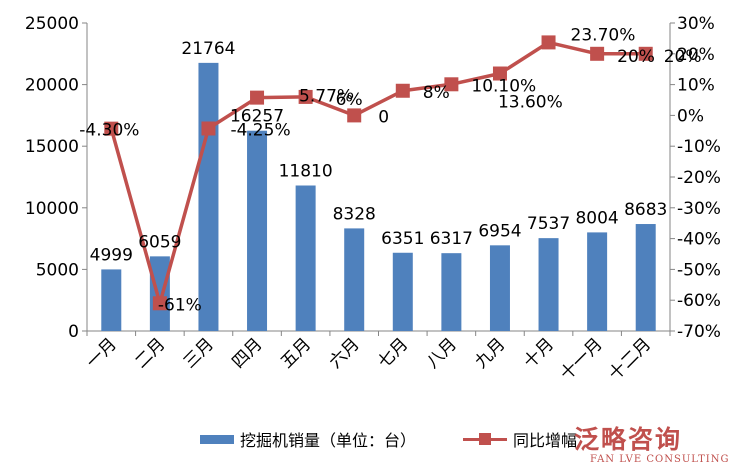  Describe the element at coordinates (490, 353) in the screenshot. I see `x-tick-label: 九月` at that location.